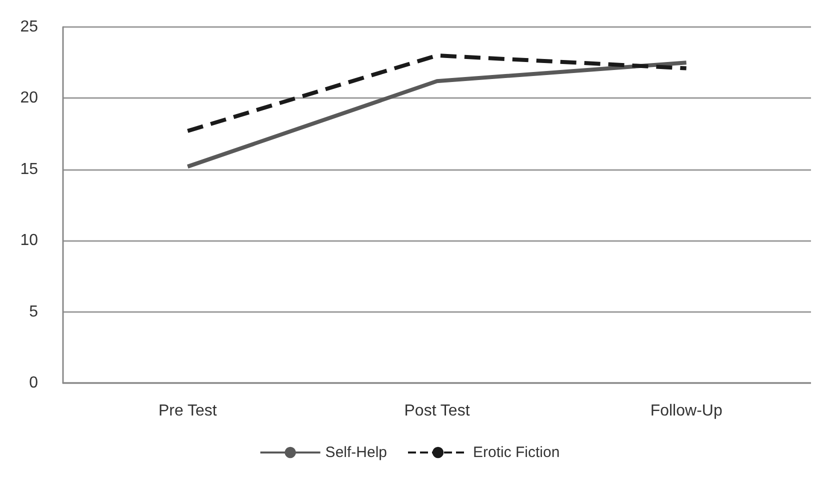  Describe the element at coordinates (356, 452) in the screenshot. I see `legend-label: Self-Help` at that location.